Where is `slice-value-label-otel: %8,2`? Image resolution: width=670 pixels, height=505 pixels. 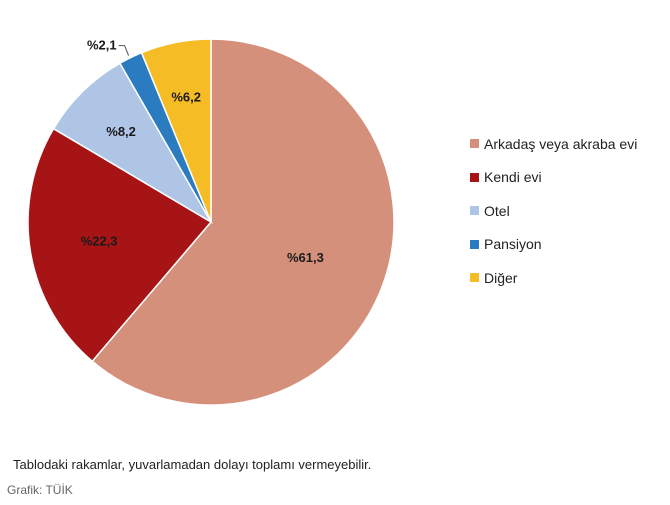
slice-value-label-otel: %8,2 is located at coordinates (121, 131).